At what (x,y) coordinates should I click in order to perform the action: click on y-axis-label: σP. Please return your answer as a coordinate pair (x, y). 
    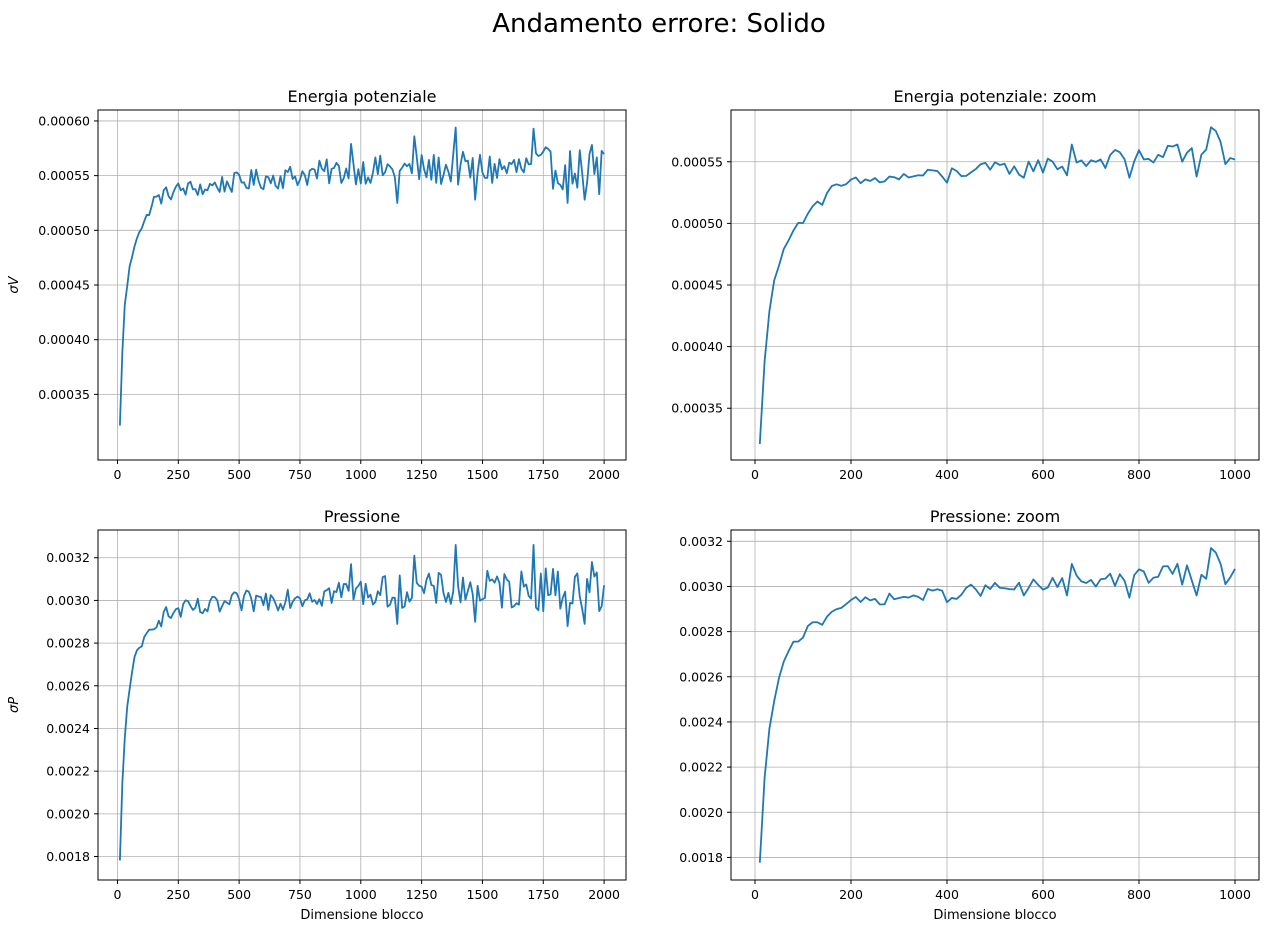
    Looking at the image, I should click on (14, 705).